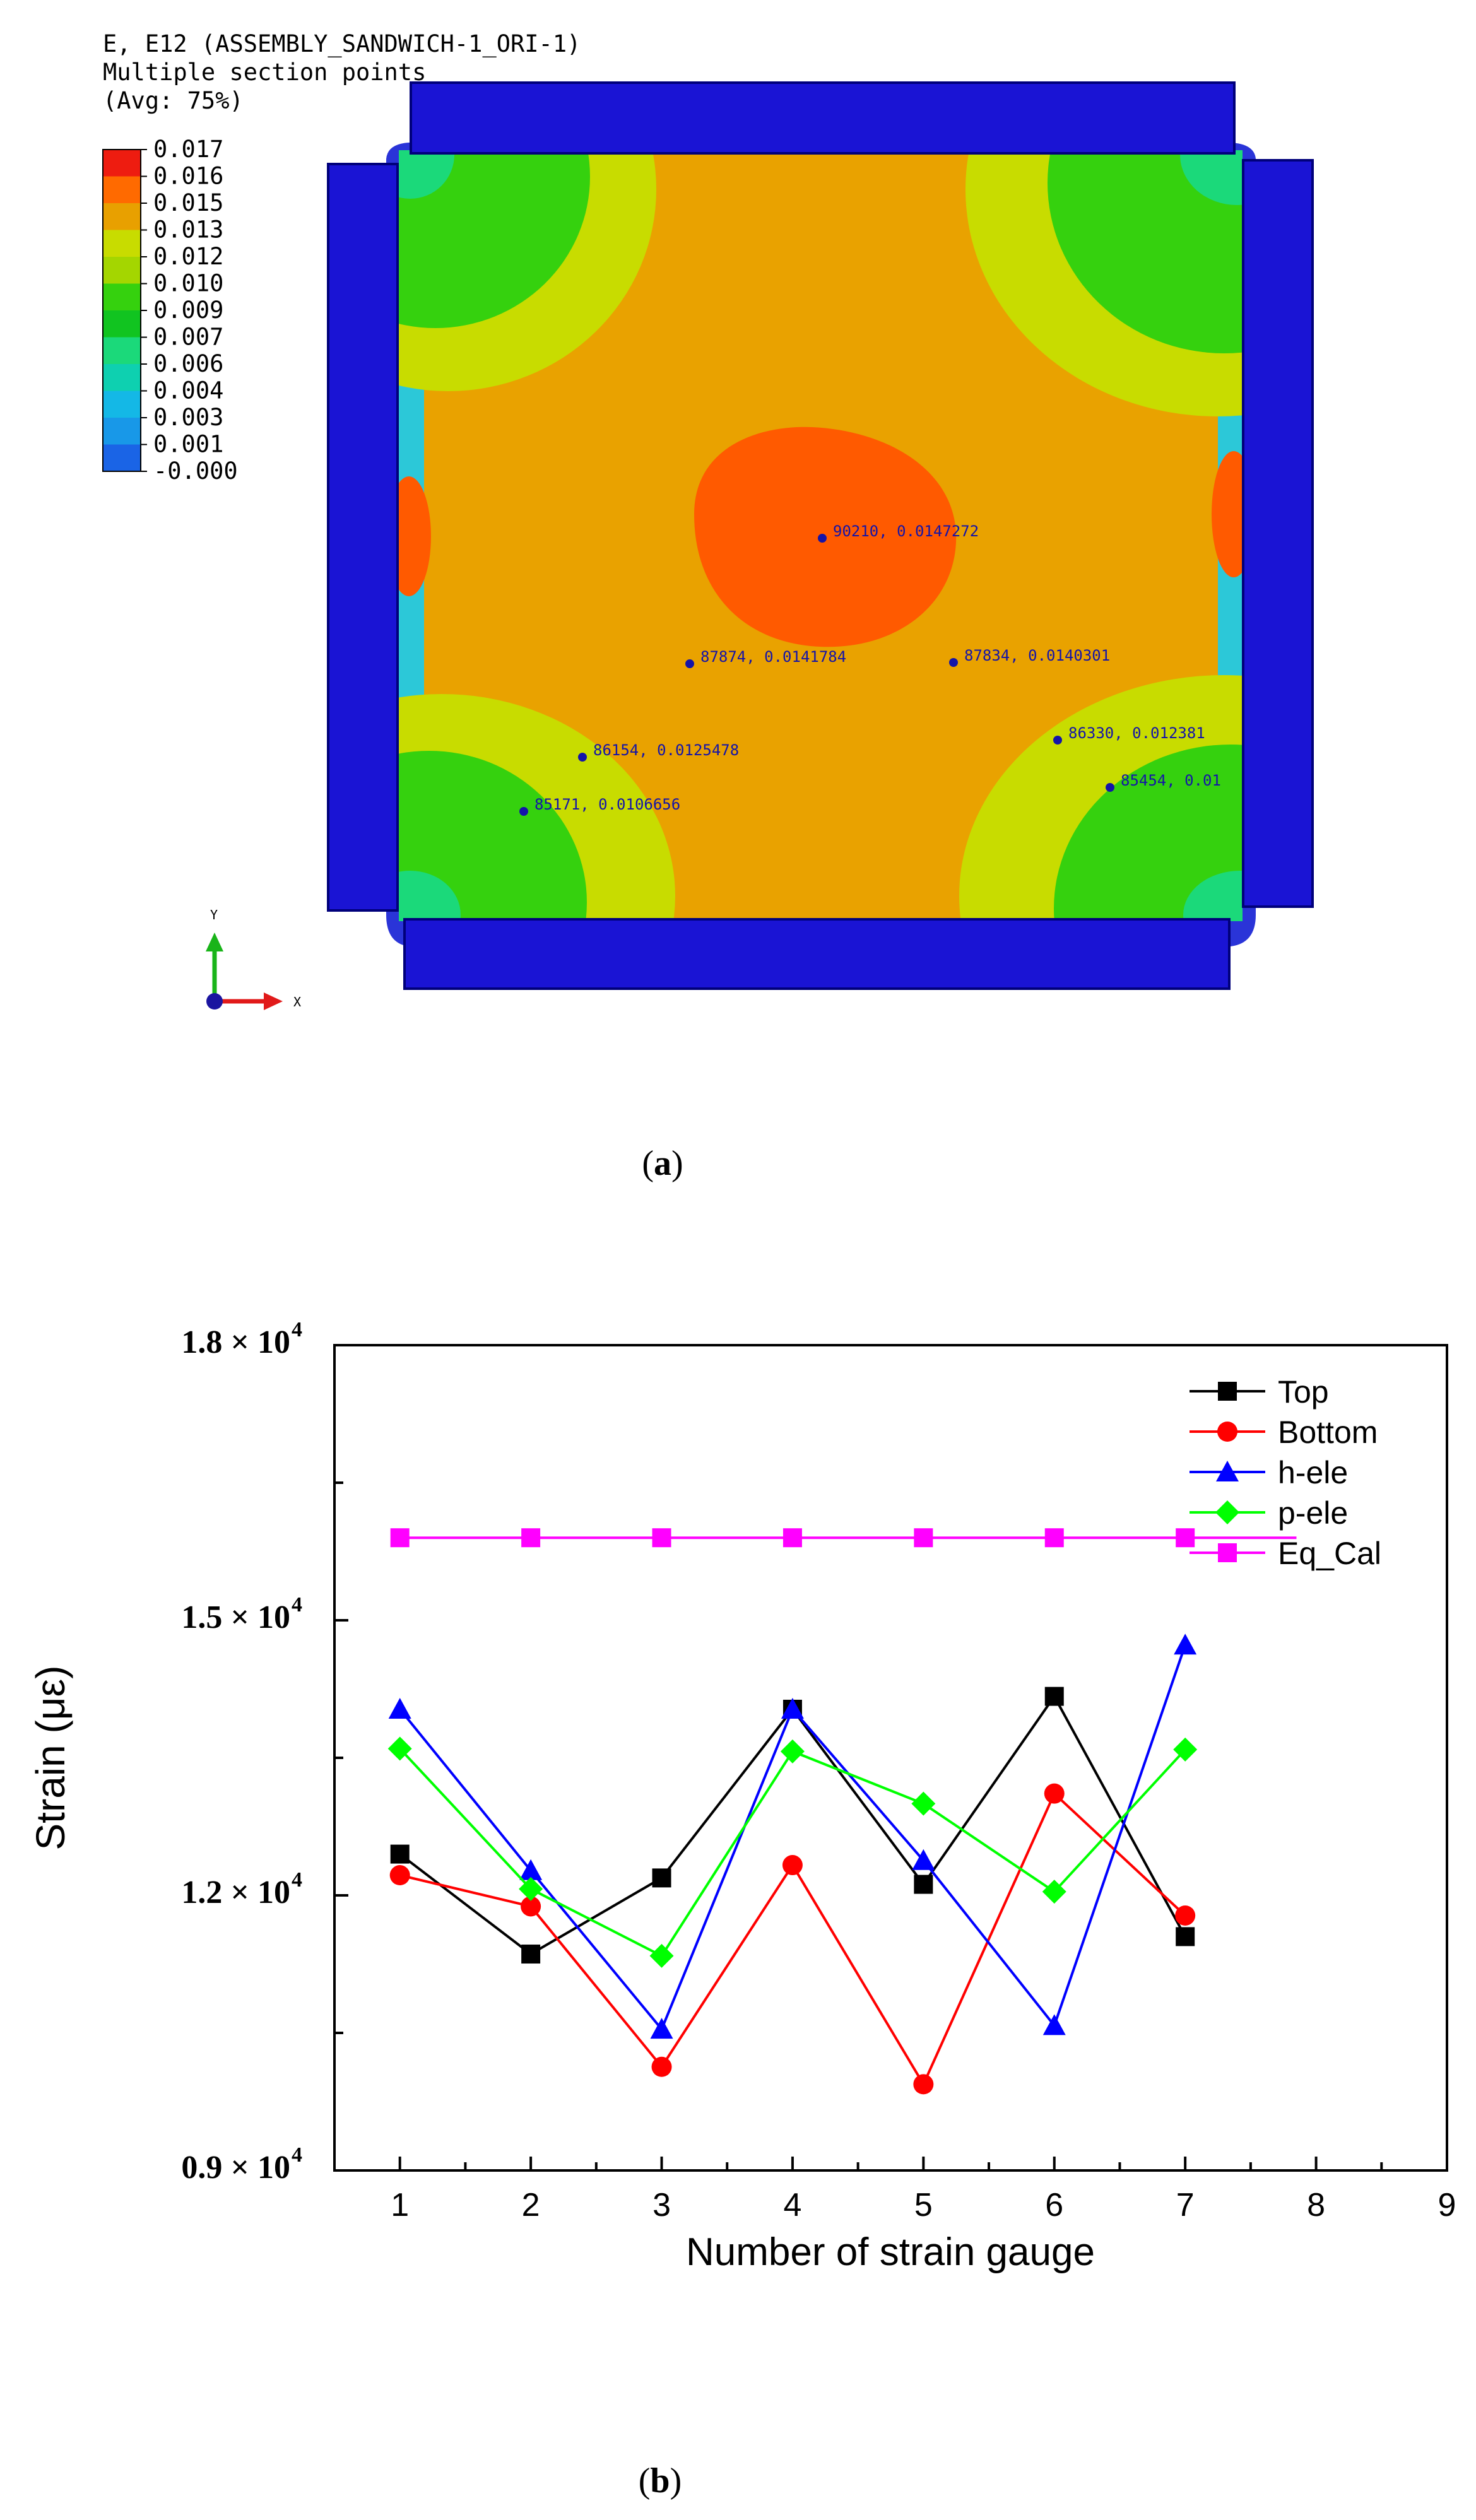  I want to click on x-tick-label: 9, so click(1447, 2205).